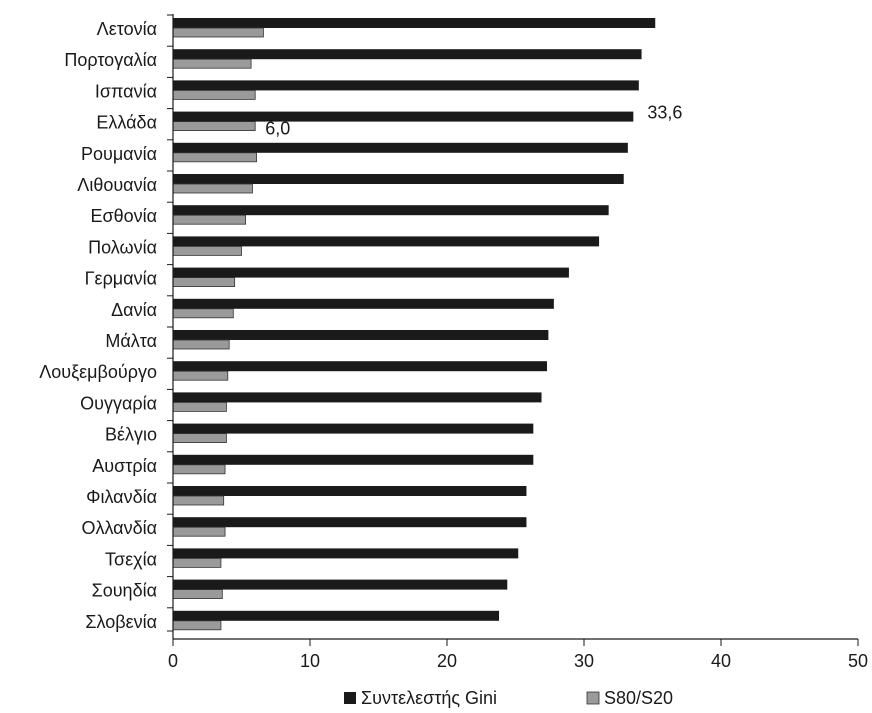 The height and width of the screenshot is (713, 872). I want to click on data-label: 33,6, so click(664, 113).